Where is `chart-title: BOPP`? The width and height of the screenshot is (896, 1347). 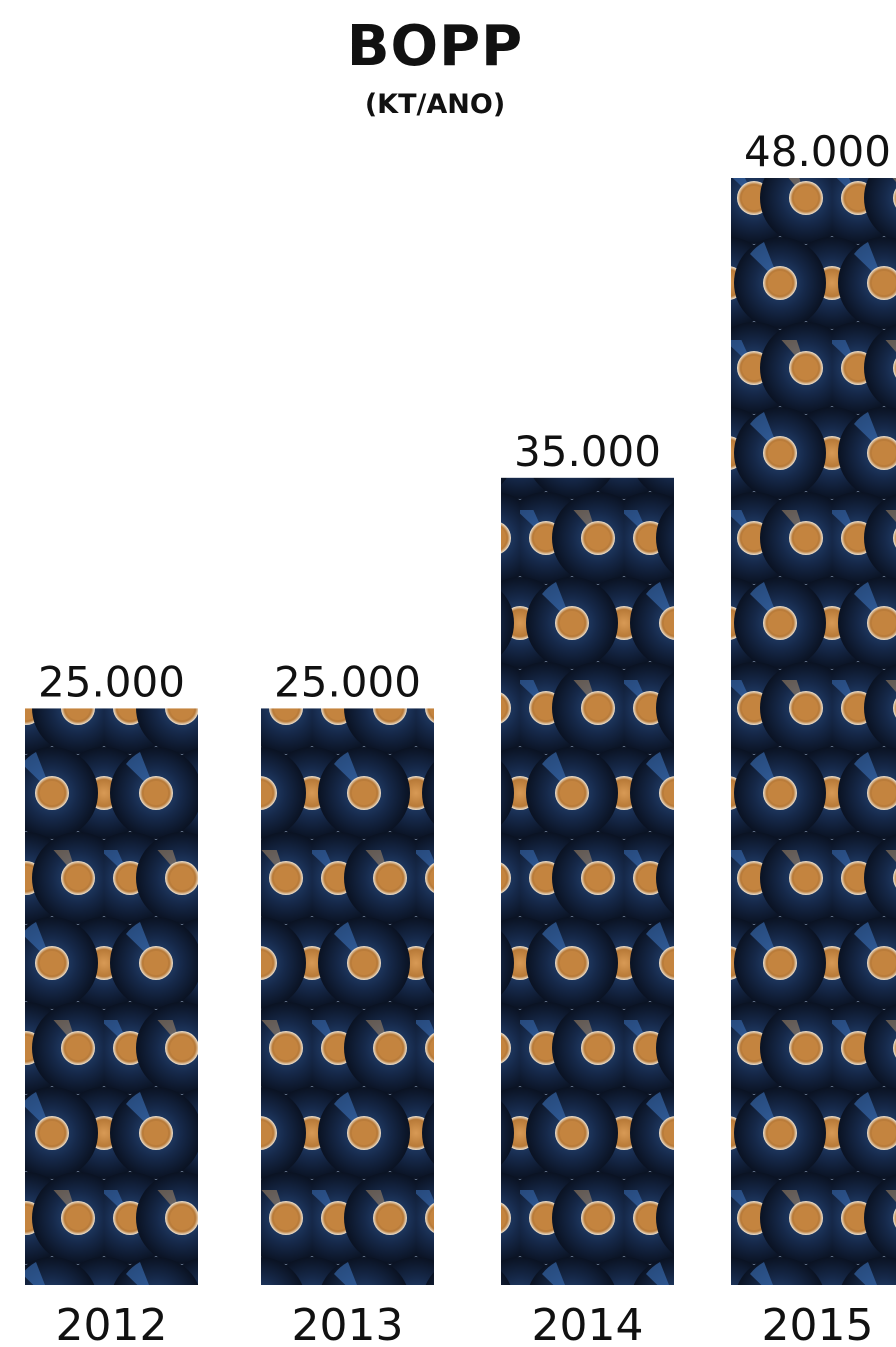 chart-title: BOPP is located at coordinates (435, 46).